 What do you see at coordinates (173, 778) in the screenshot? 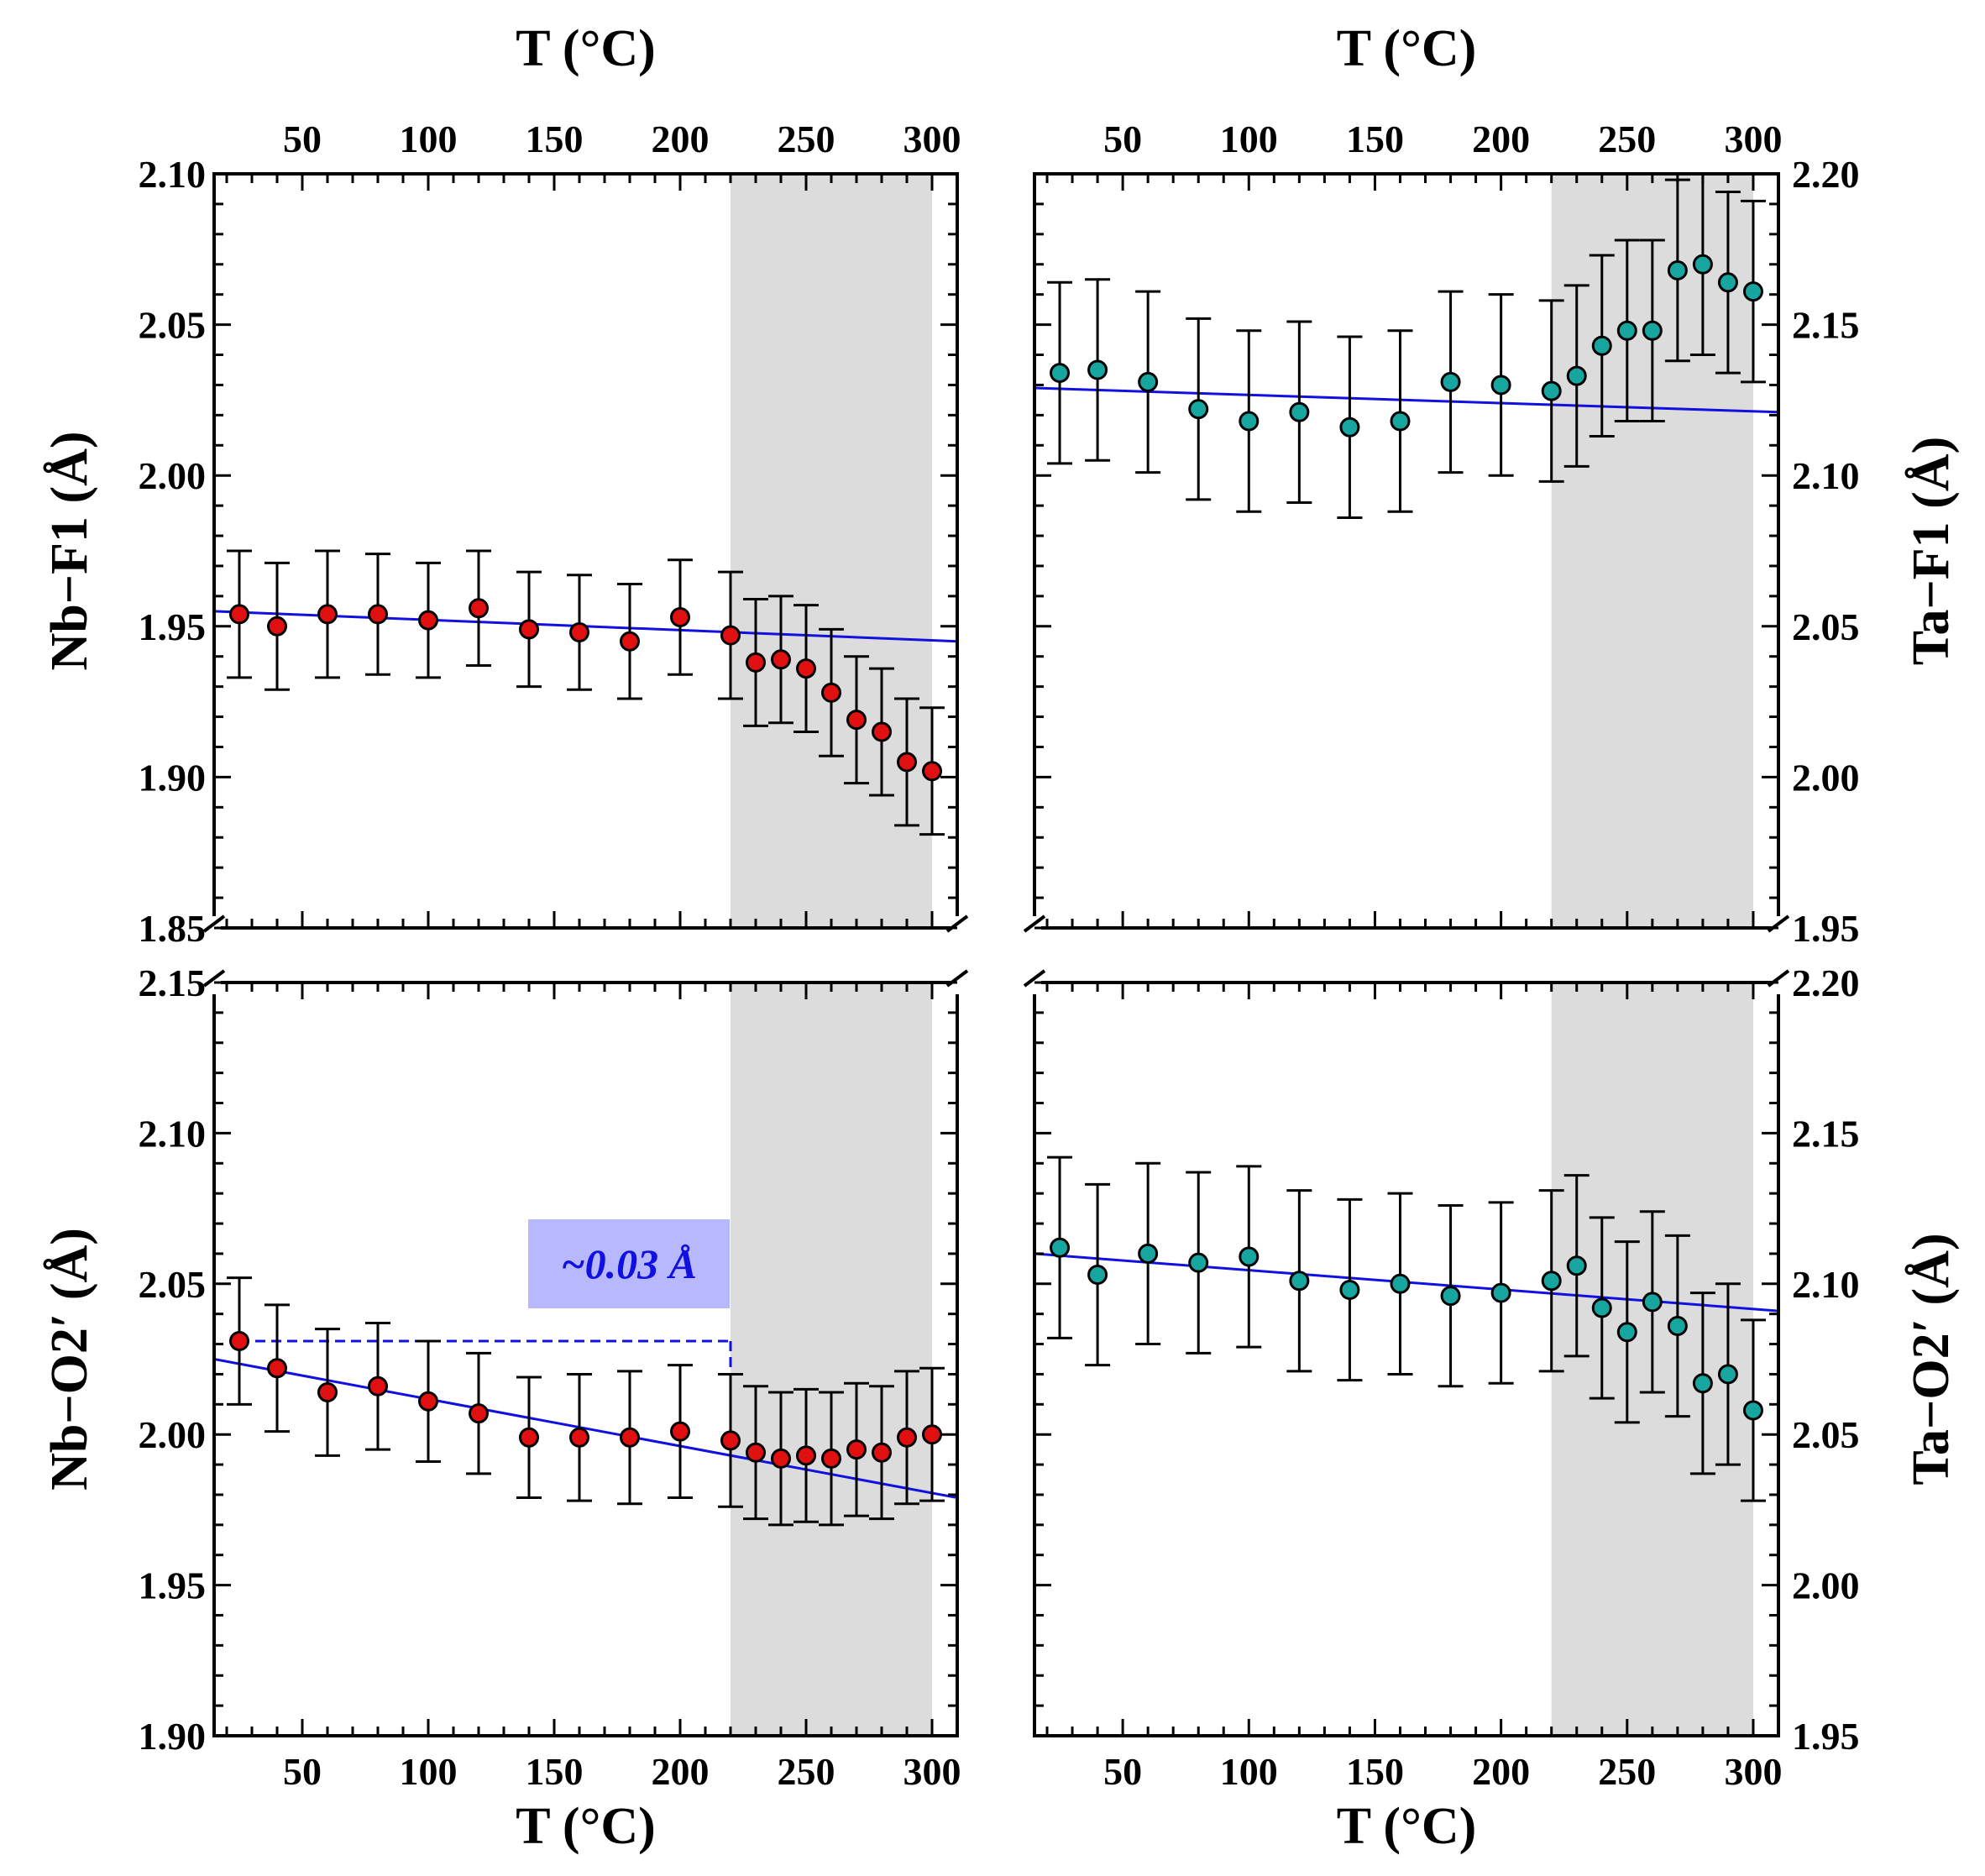
I see `y-tick-label: 1.90` at bounding box center [173, 778].